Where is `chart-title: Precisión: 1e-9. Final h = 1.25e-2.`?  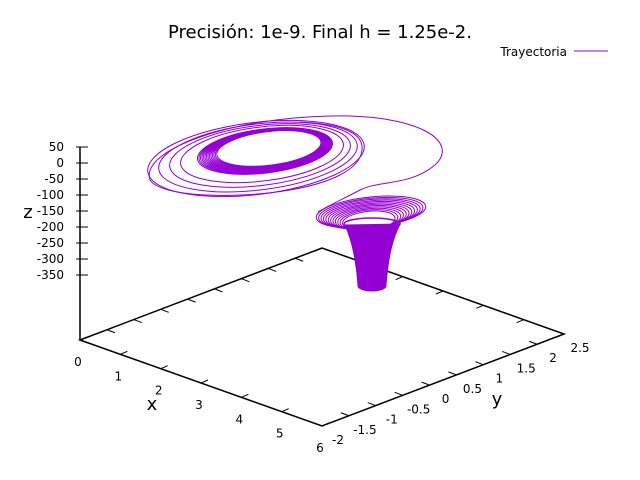 chart-title: Precisión: 1e-9. Final h = 1.25e-2. is located at coordinates (320, 32).